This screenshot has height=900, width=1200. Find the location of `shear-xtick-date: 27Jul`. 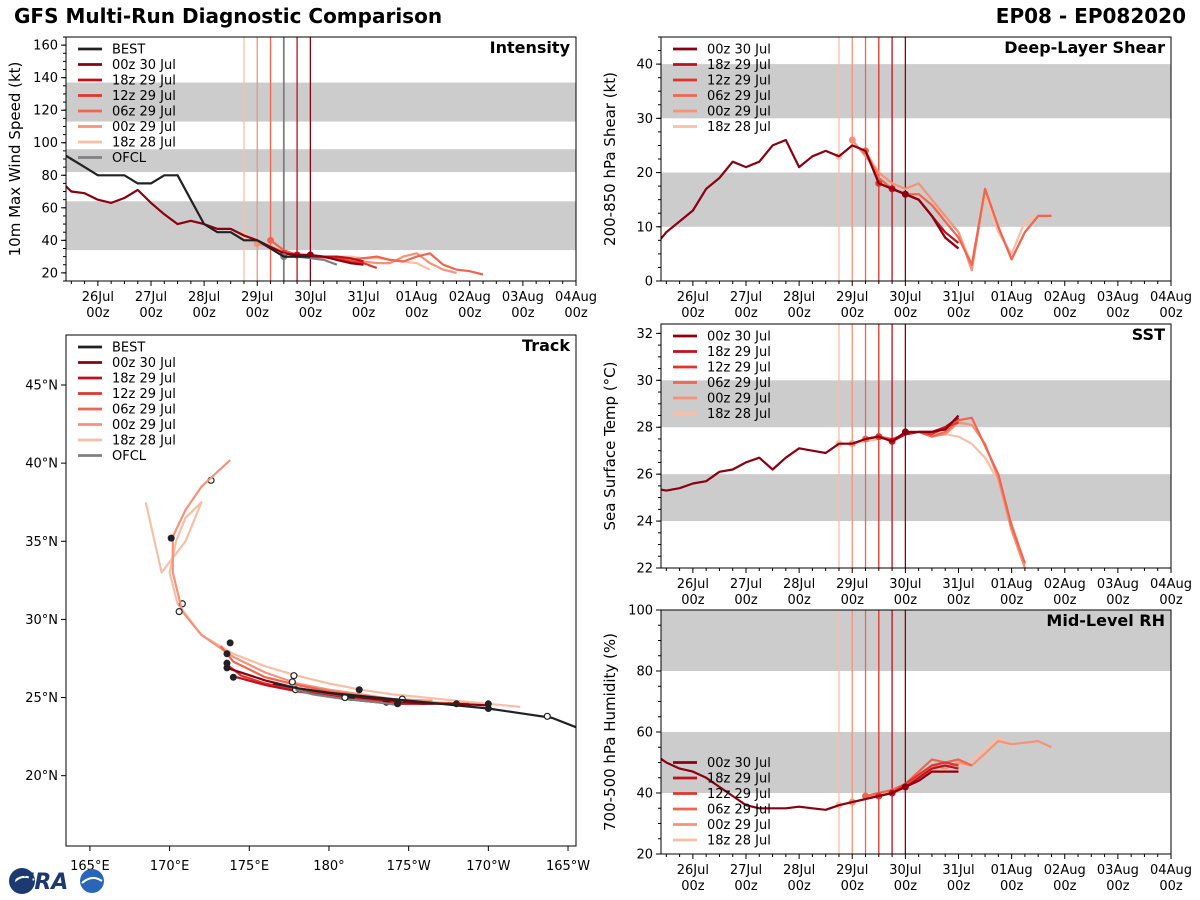

shear-xtick-date: 27Jul is located at coordinates (746, 297).